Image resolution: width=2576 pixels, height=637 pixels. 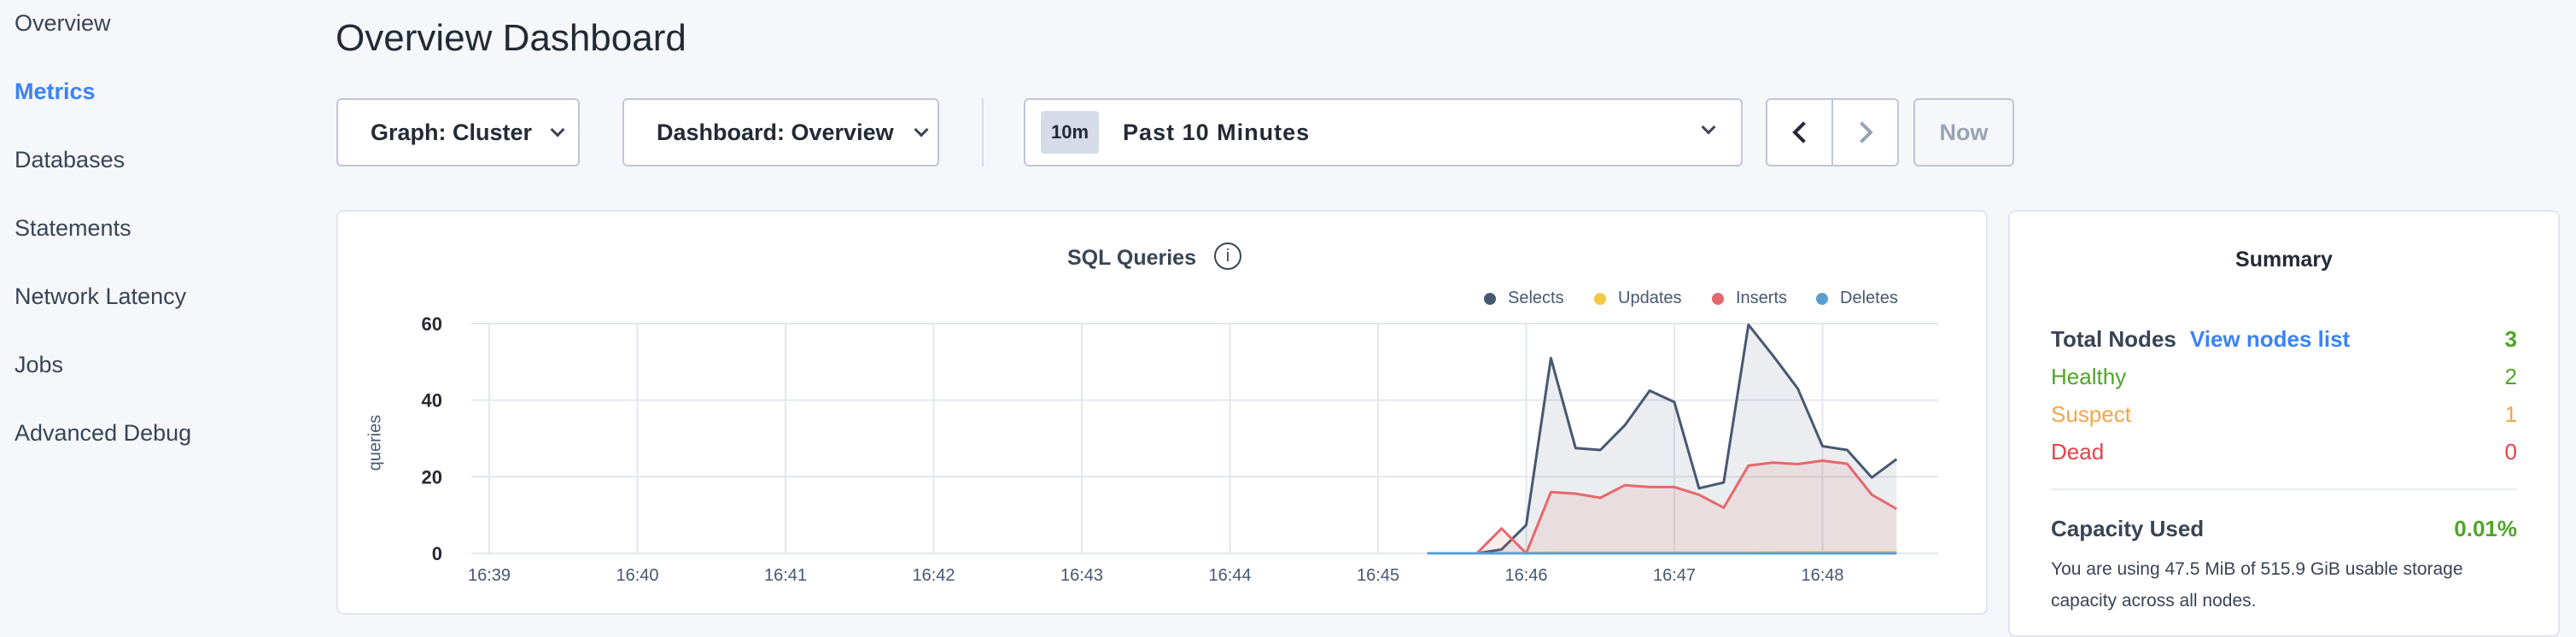 I want to click on sidebar-item-advanced-debug: Advanced Debug, so click(x=103, y=433).